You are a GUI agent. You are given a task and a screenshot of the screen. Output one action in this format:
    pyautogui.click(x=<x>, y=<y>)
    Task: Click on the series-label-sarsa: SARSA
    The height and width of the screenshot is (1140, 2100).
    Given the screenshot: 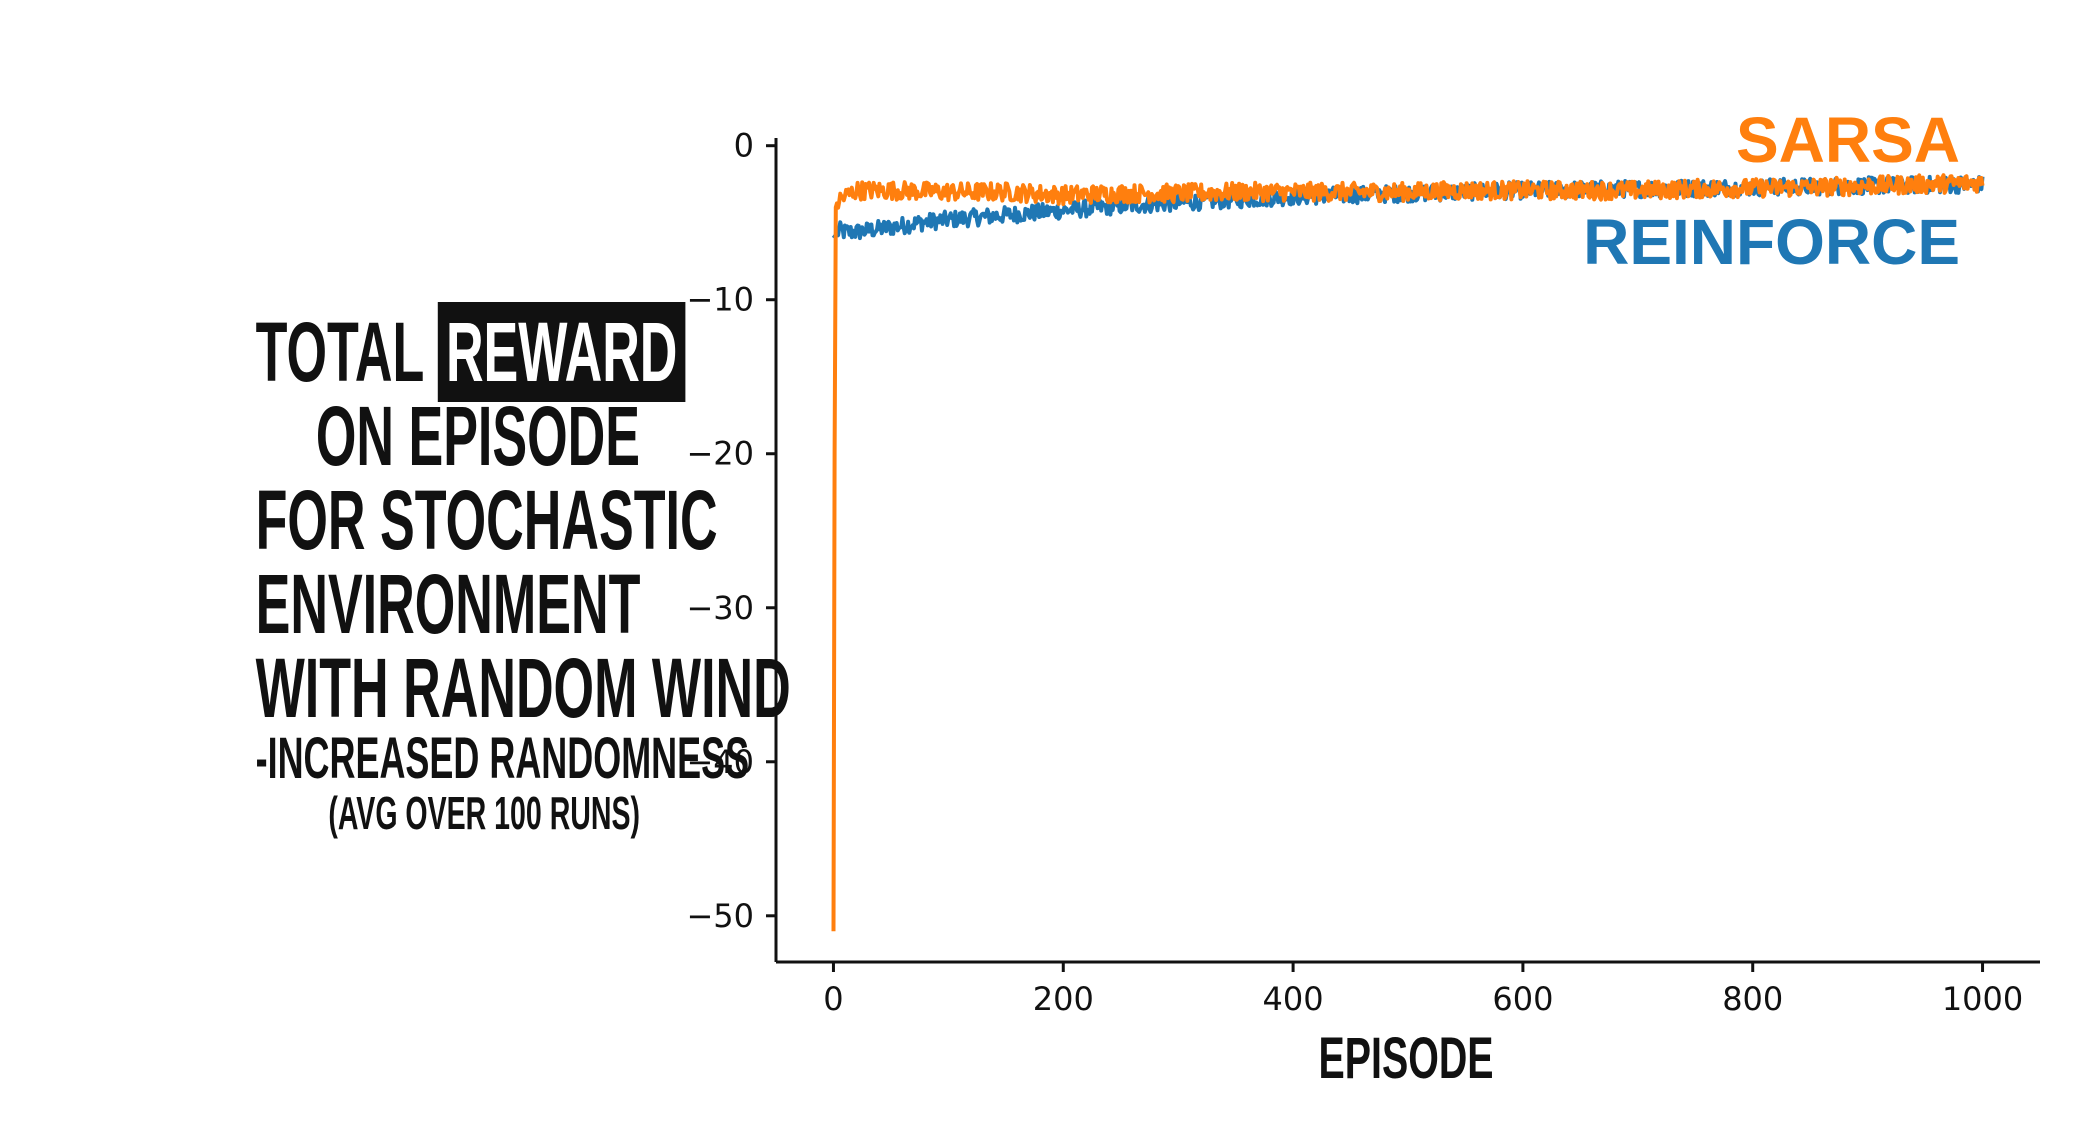 What is the action you would take?
    pyautogui.click(x=1848, y=140)
    